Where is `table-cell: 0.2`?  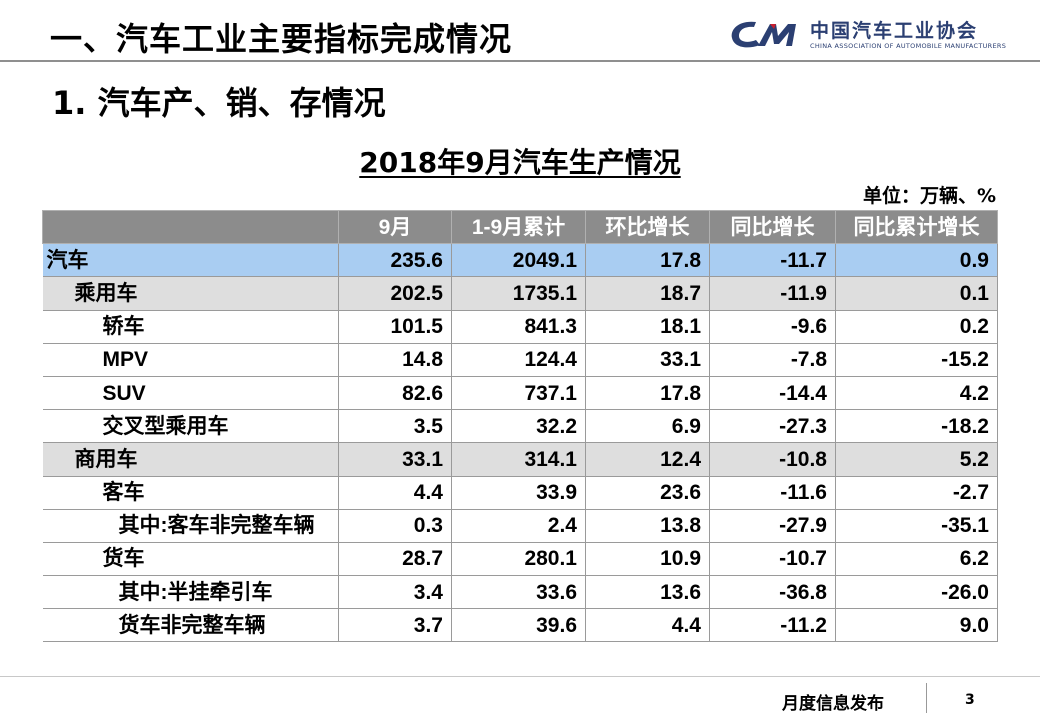
table-cell: 0.2 is located at coordinates (916, 326).